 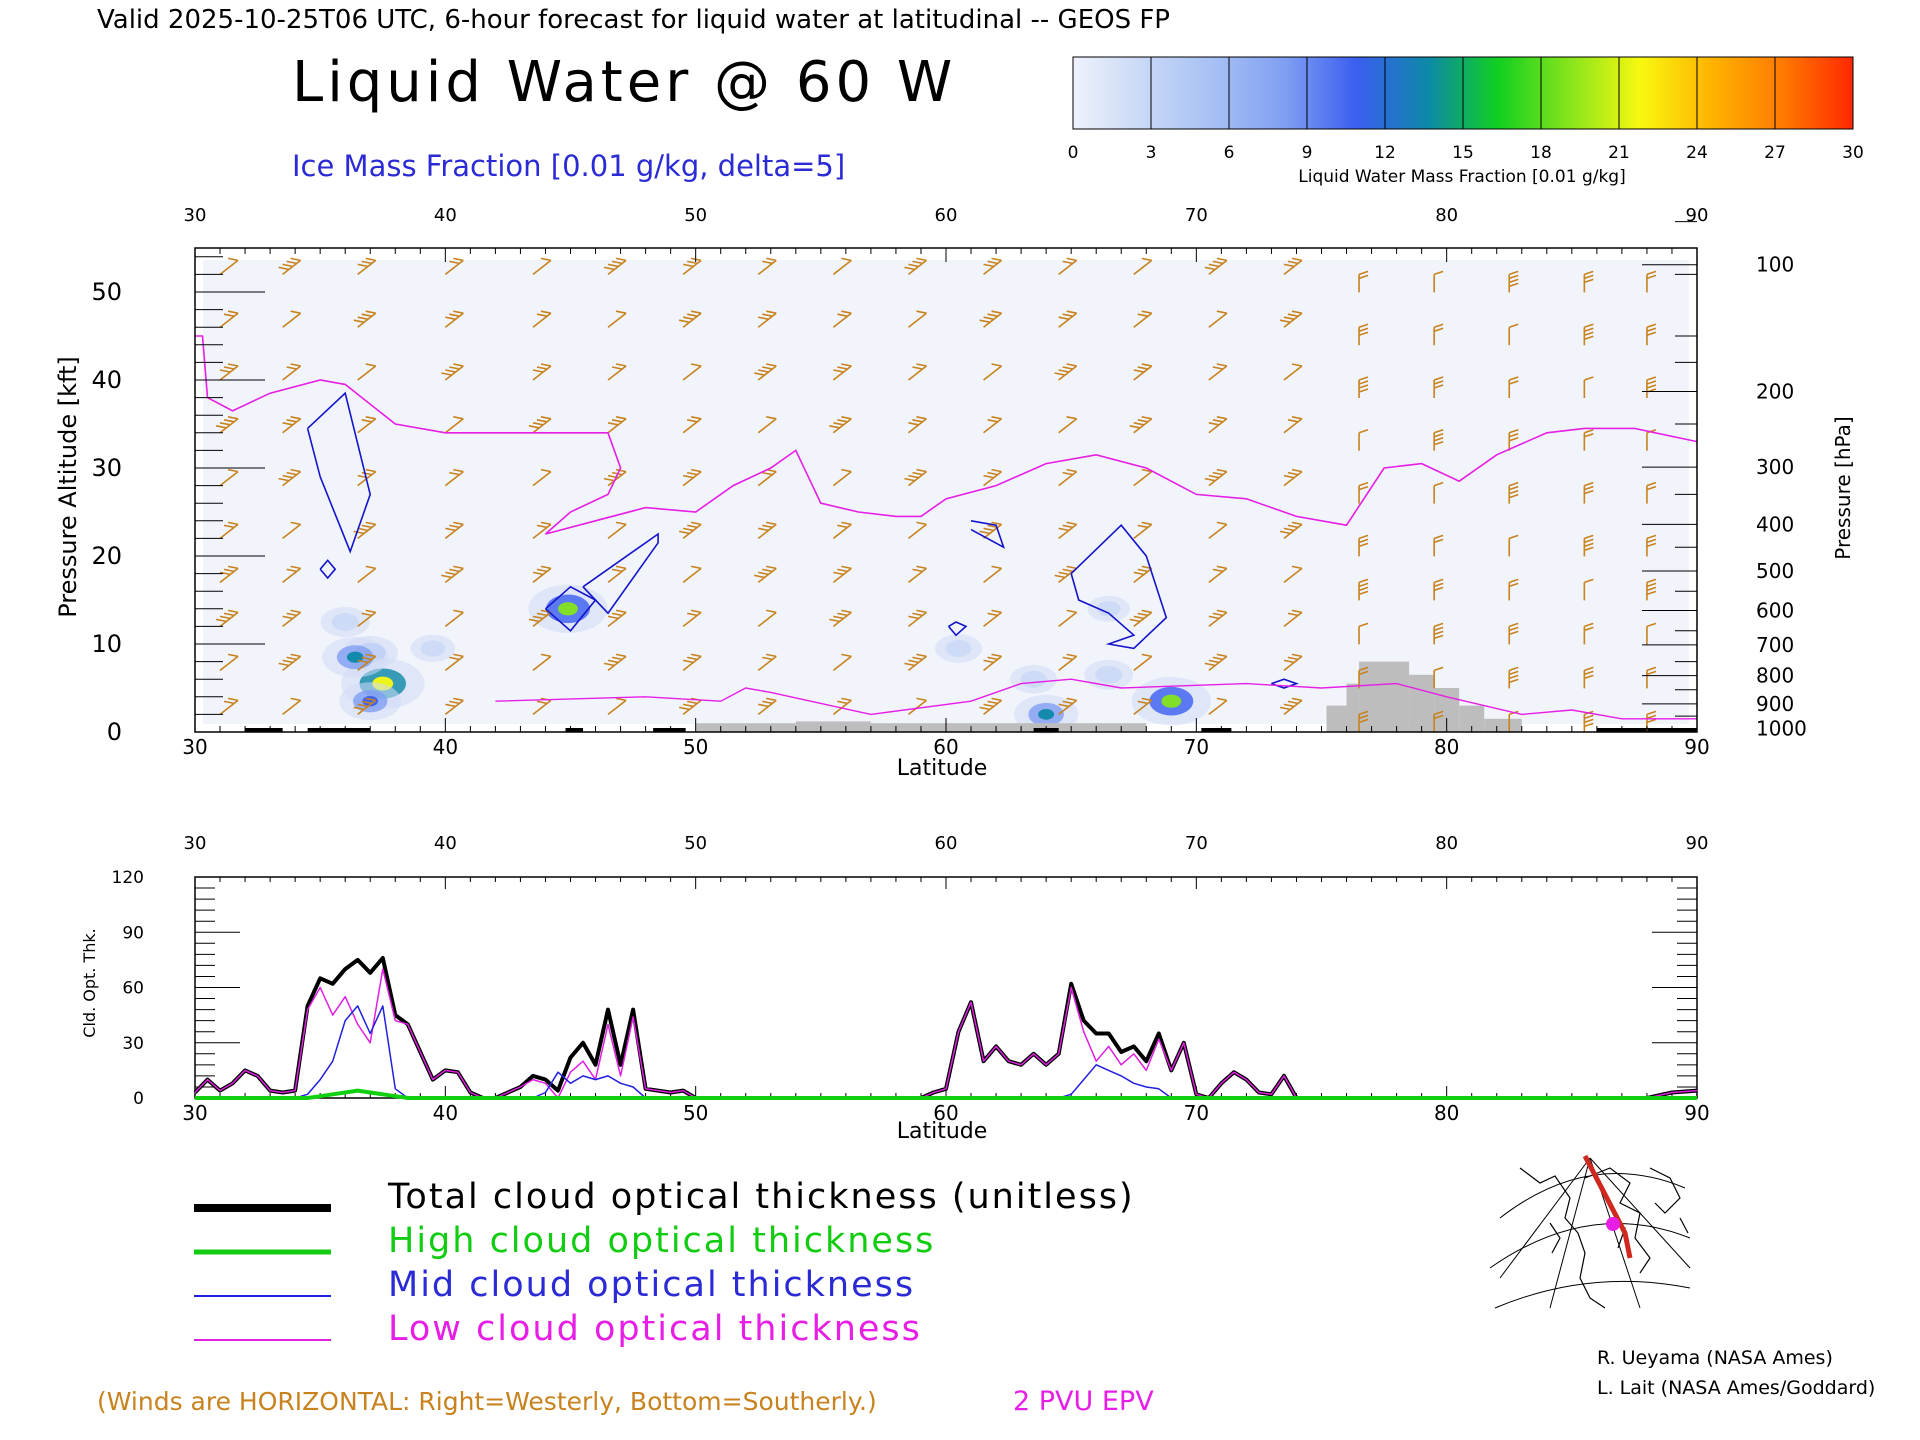 What do you see at coordinates (695, 843) in the screenshot?
I see `x-tick-label-top: 50` at bounding box center [695, 843].